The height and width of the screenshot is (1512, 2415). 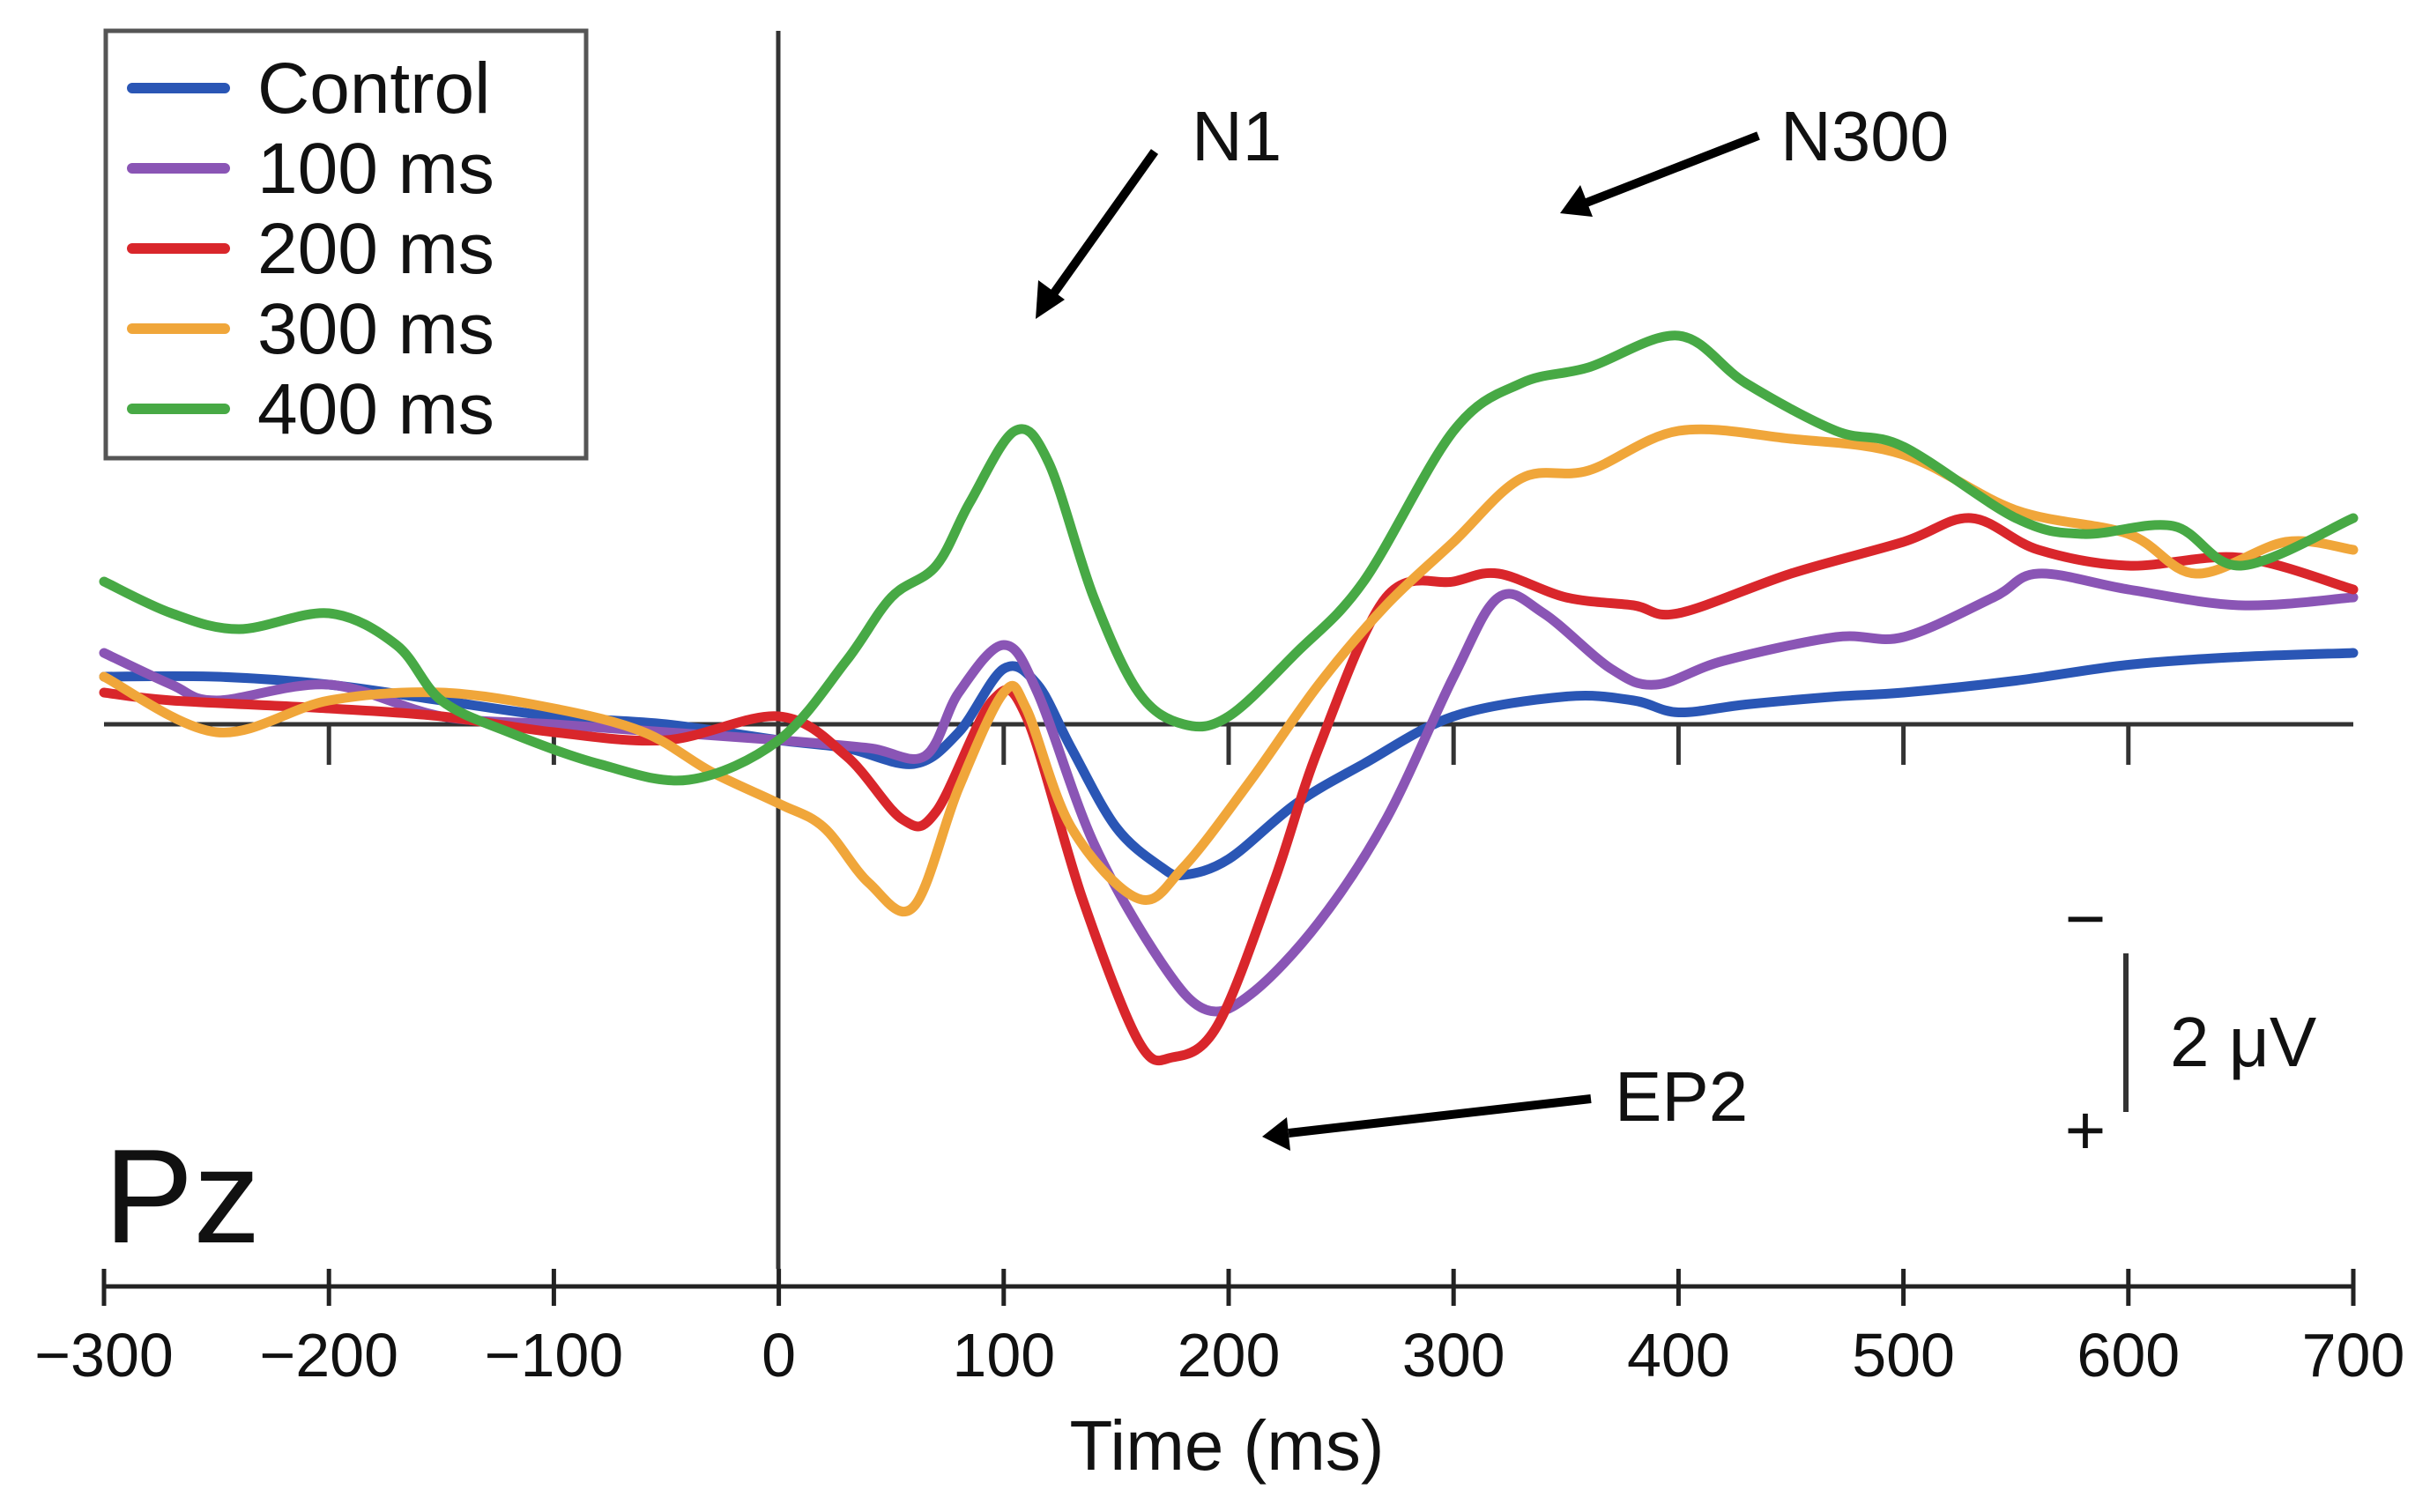 I want to click on annotation-arrow-n1, so click(x=1102, y=224).